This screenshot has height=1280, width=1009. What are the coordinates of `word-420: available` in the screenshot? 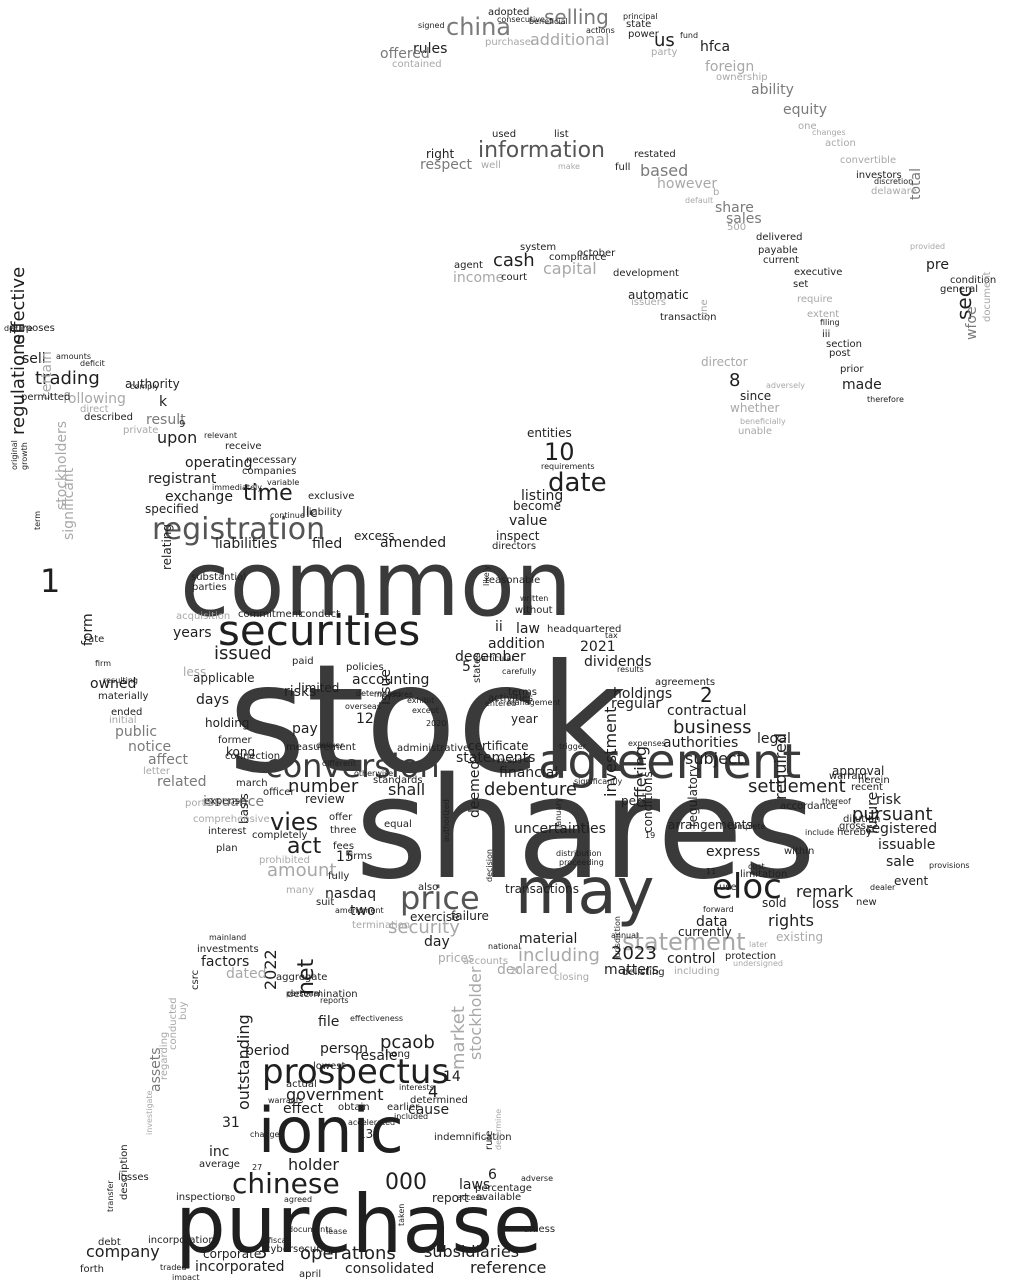 It's located at (499, 1197).